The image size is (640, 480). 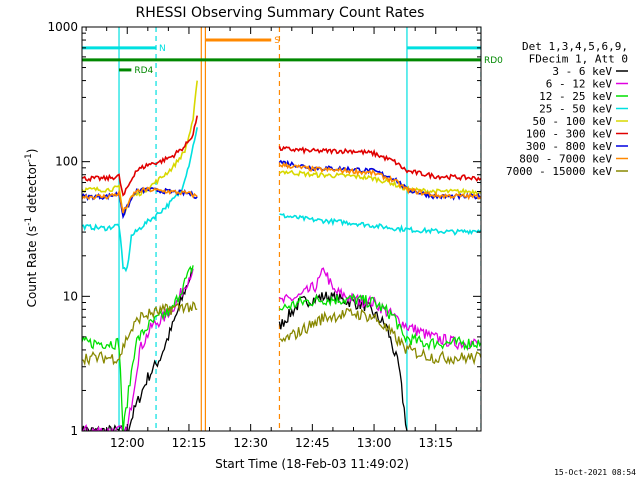 What do you see at coordinates (32, 189) in the screenshot?
I see `y-axis-label-mid: detector` at bounding box center [32, 189].